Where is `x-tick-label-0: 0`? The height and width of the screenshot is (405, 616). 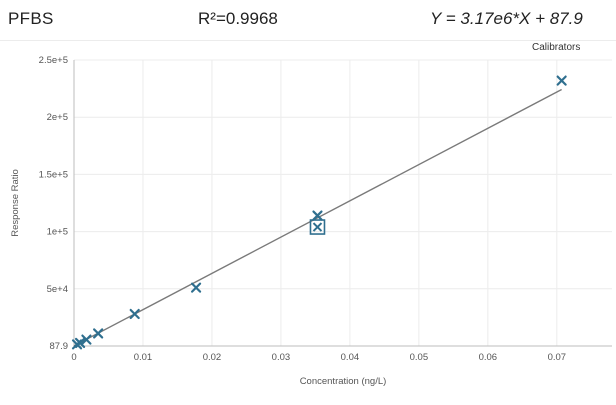
x-tick-label-0: 0 is located at coordinates (73, 357).